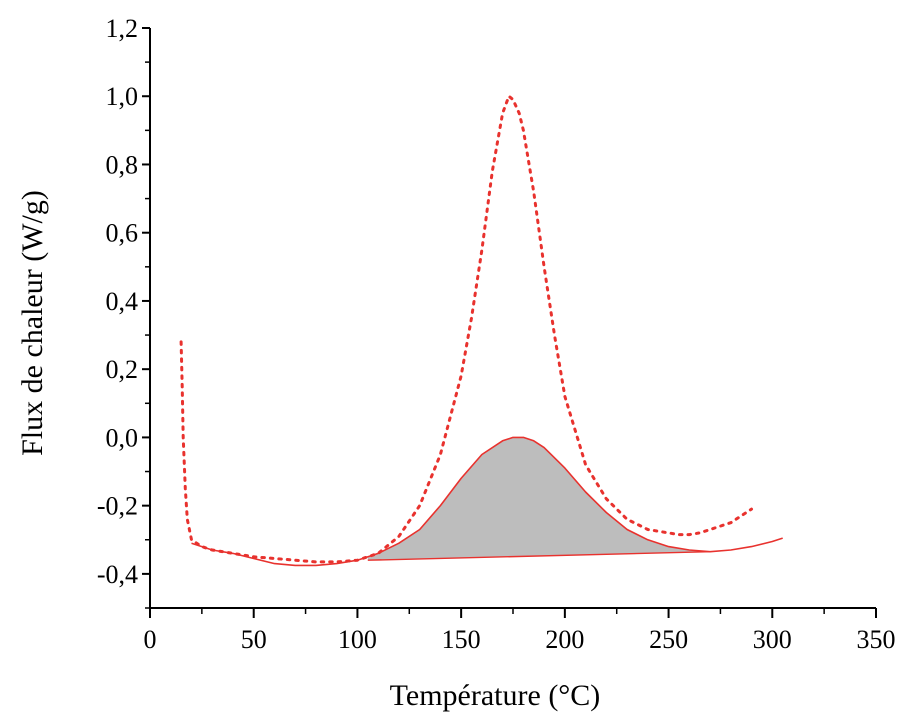  Describe the element at coordinates (122, 28) in the screenshot. I see `y-tick-label: 1,2` at that location.